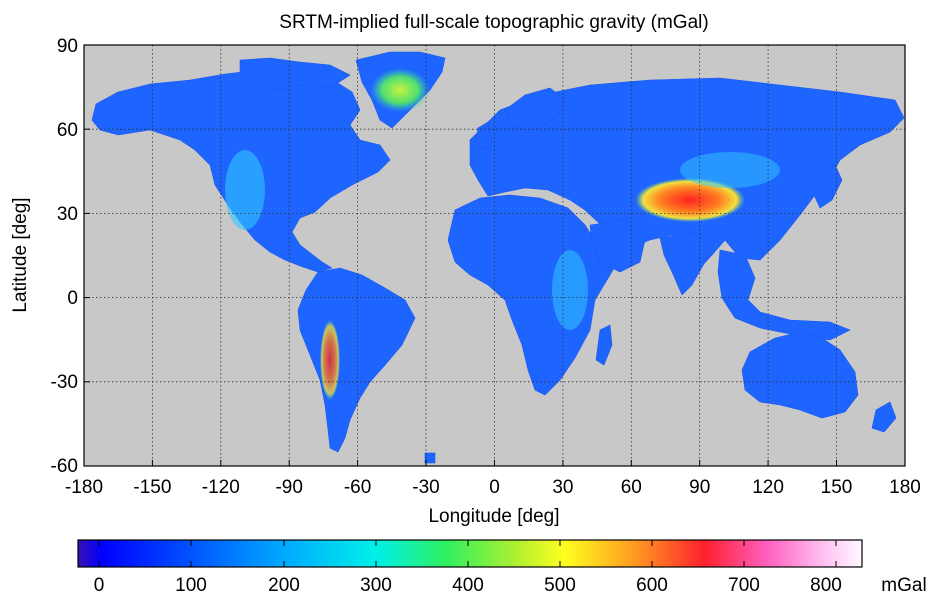  I want to click on landmass-japan, so click(828, 186).